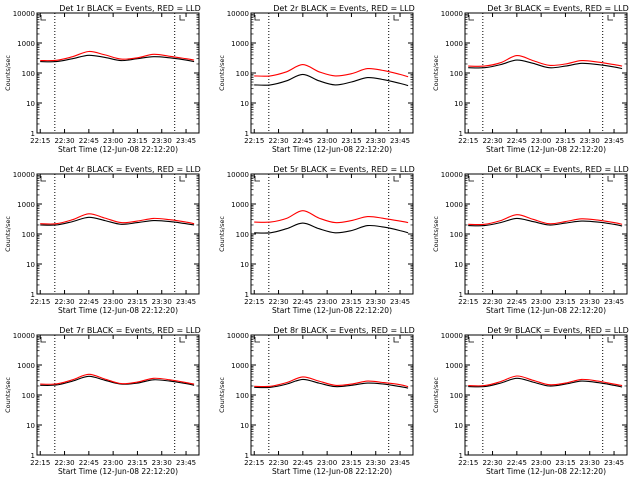 The image size is (640, 480). What do you see at coordinates (130, 8) in the screenshot?
I see `chart-title: Det 1r BLACK = Events, RED = LLD` at bounding box center [130, 8].